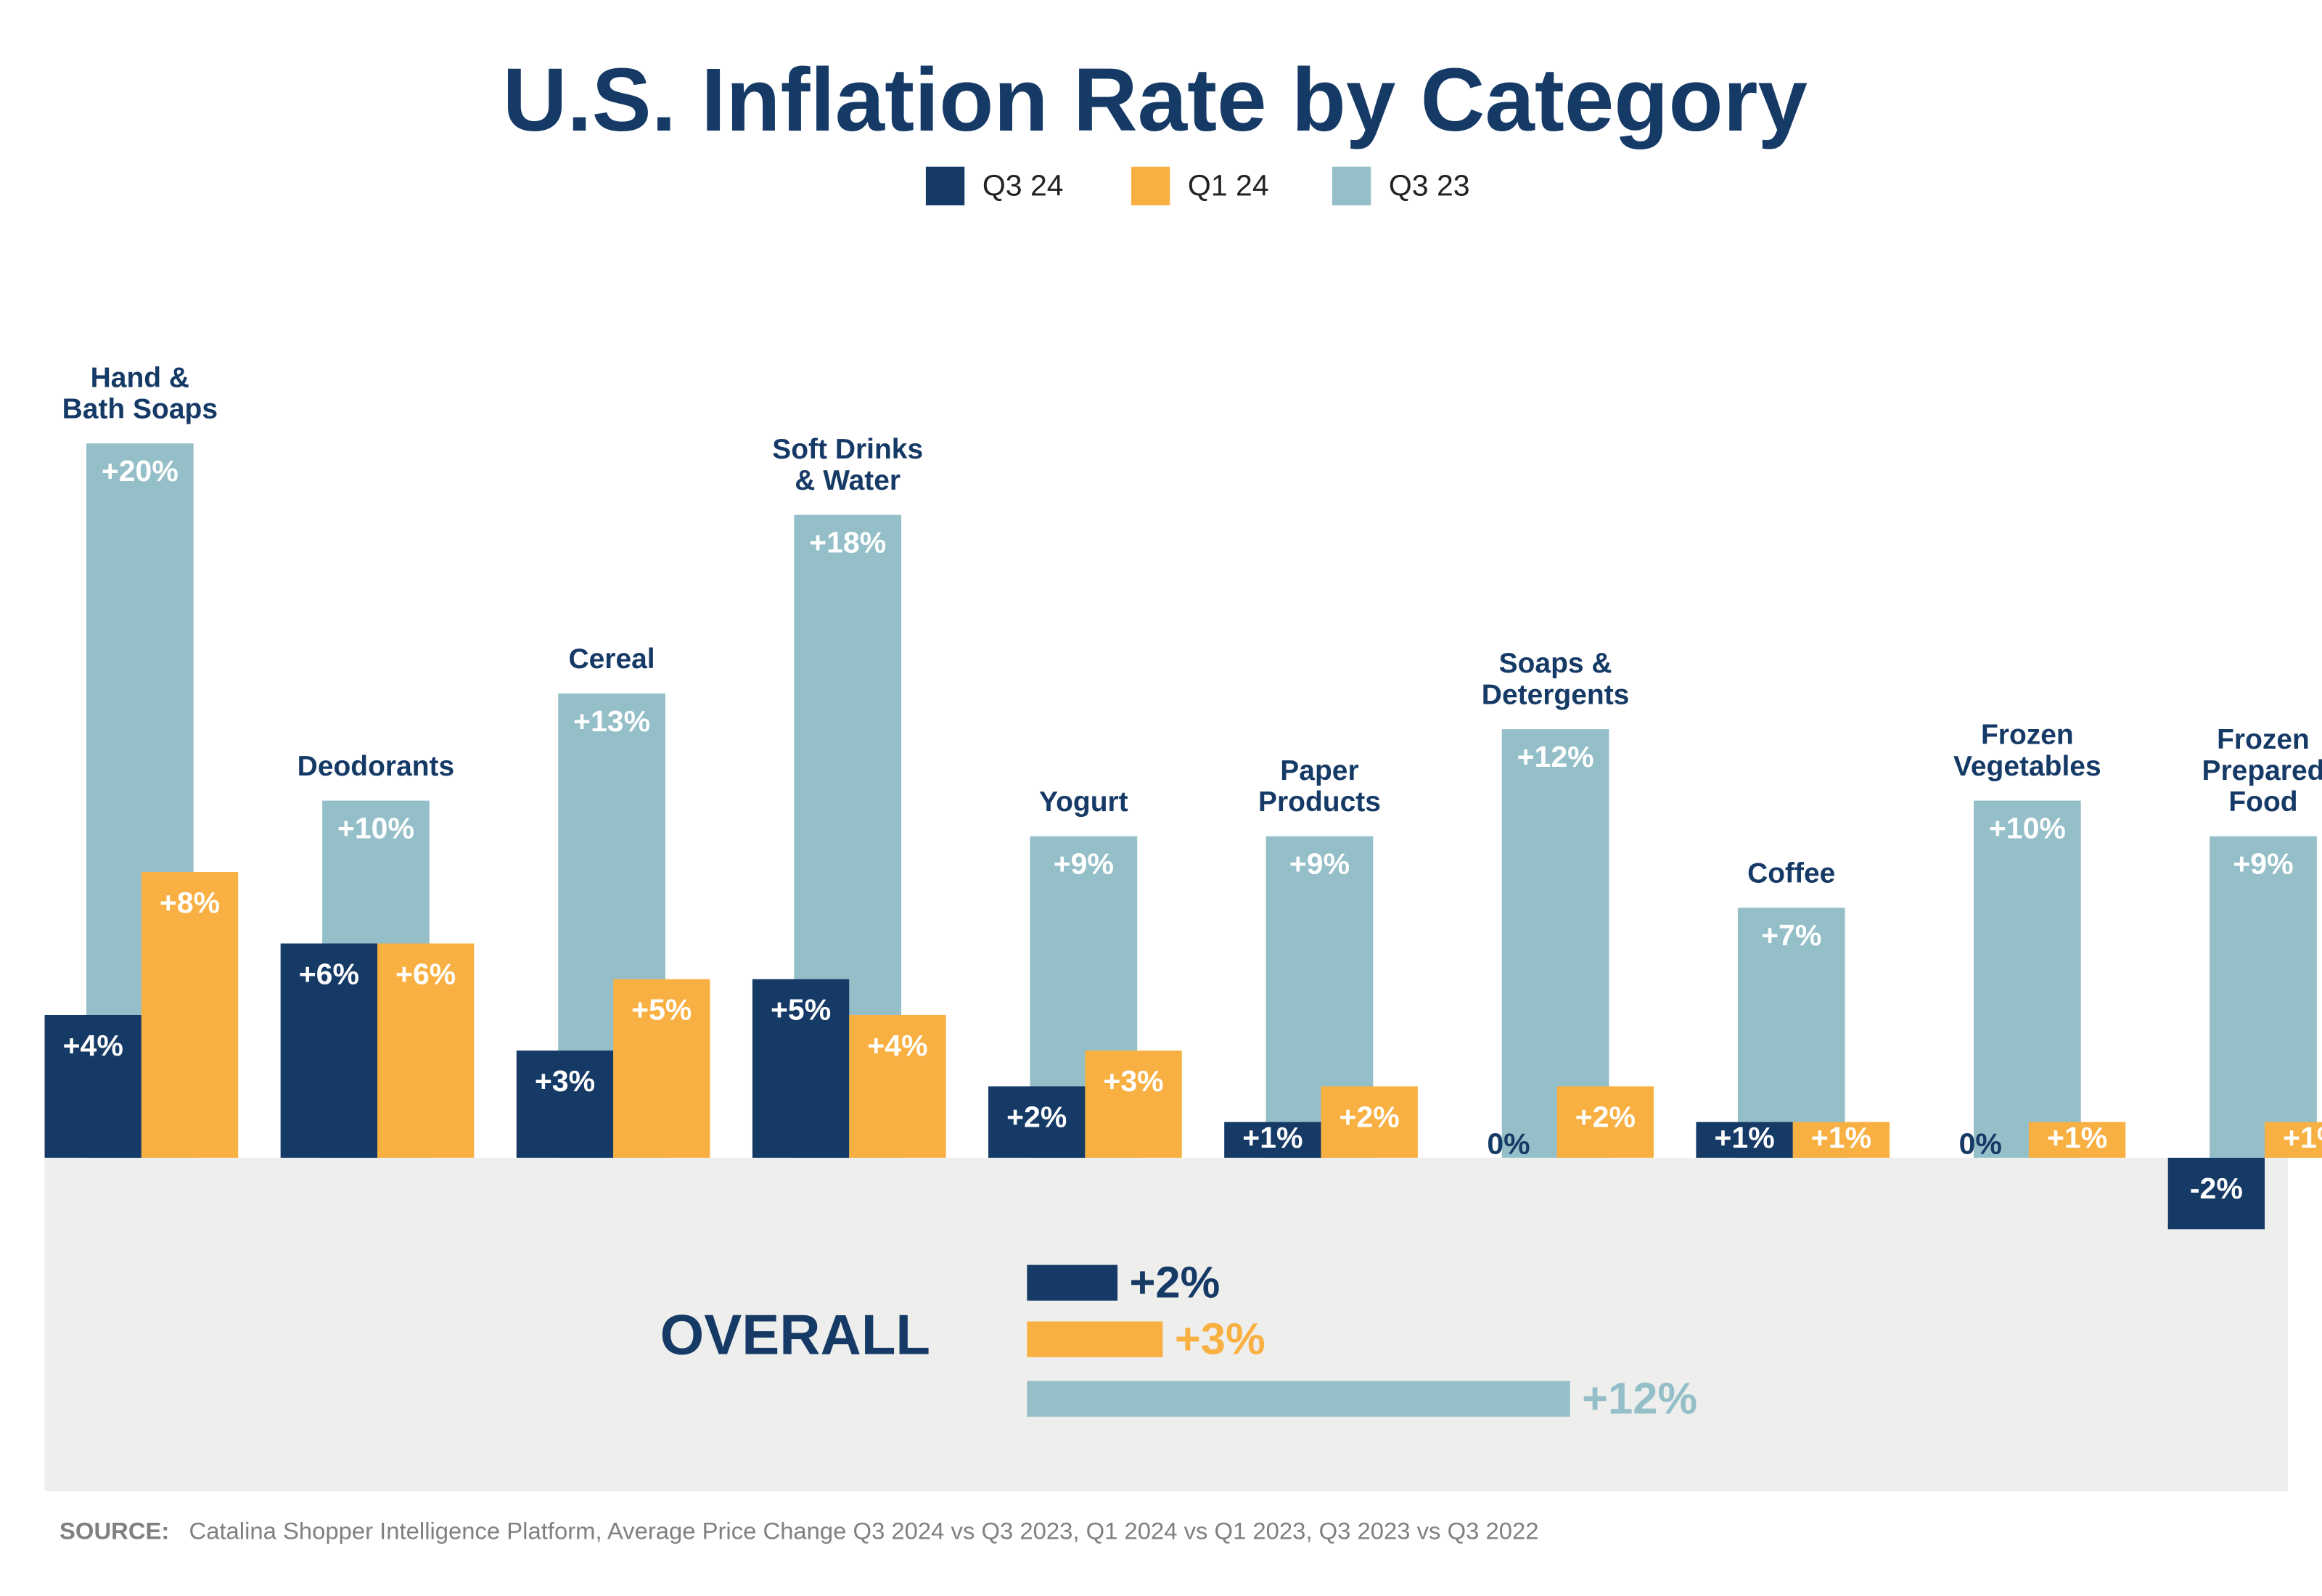 This screenshot has height=1596, width=2322. What do you see at coordinates (2262, 802) in the screenshot?
I see `category-label: Food` at bounding box center [2262, 802].